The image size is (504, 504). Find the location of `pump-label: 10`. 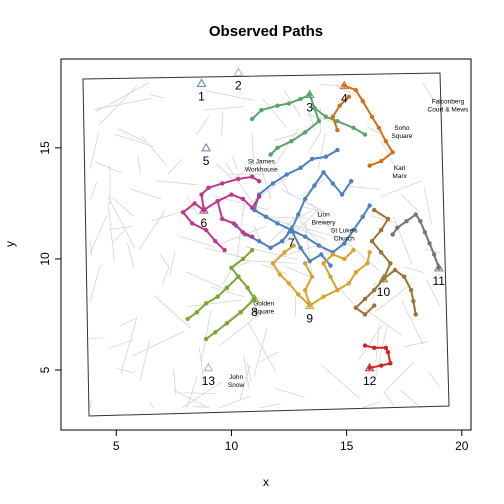

pump-label: 10 is located at coordinates (384, 292).